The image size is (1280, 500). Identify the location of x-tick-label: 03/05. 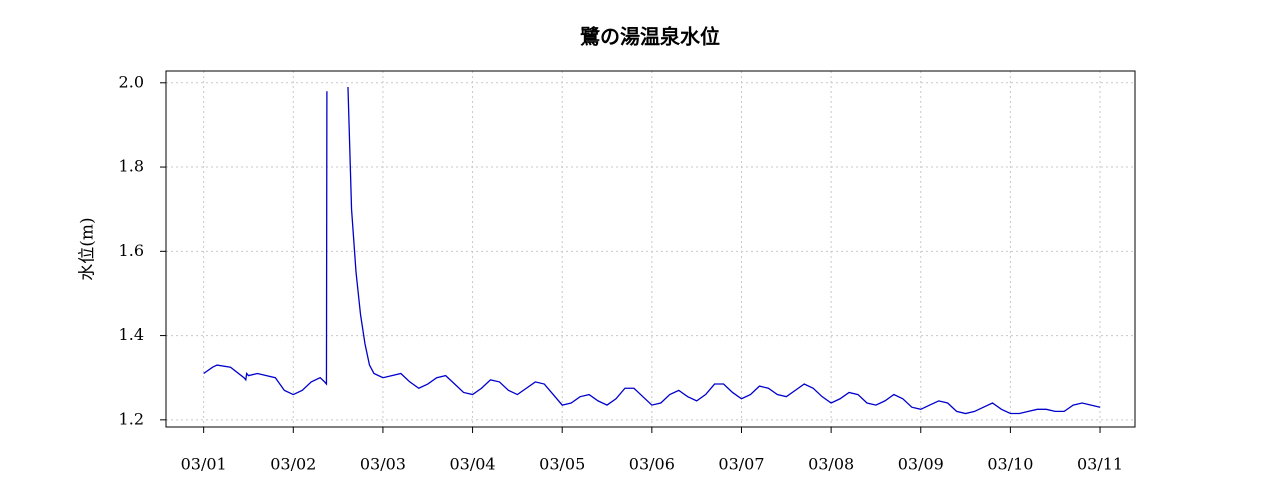
(562, 464).